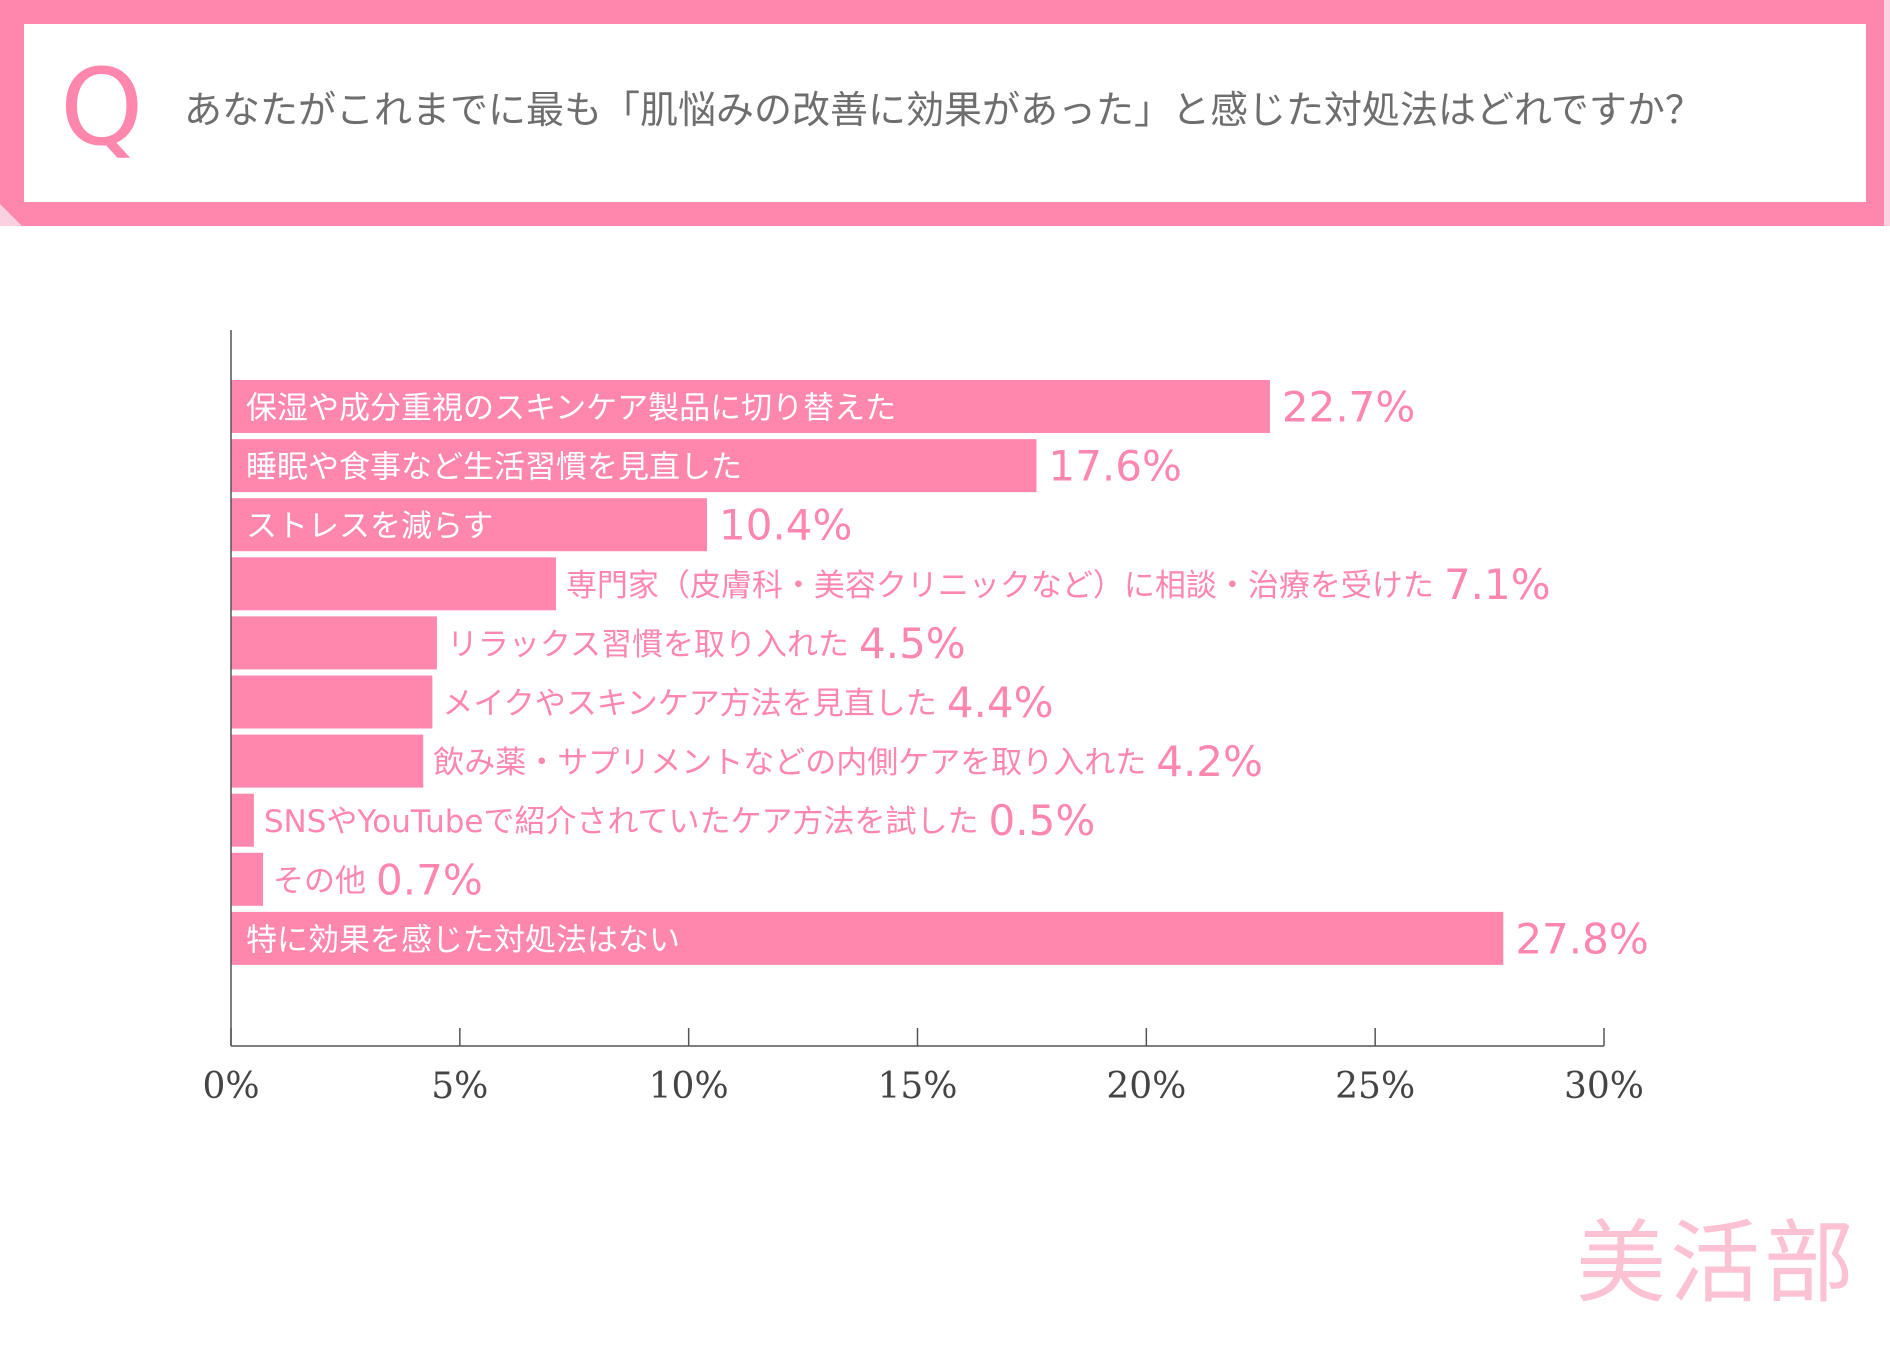  I want to click on category-label-9: 特に効果を感じた対処法はない, so click(463, 940).